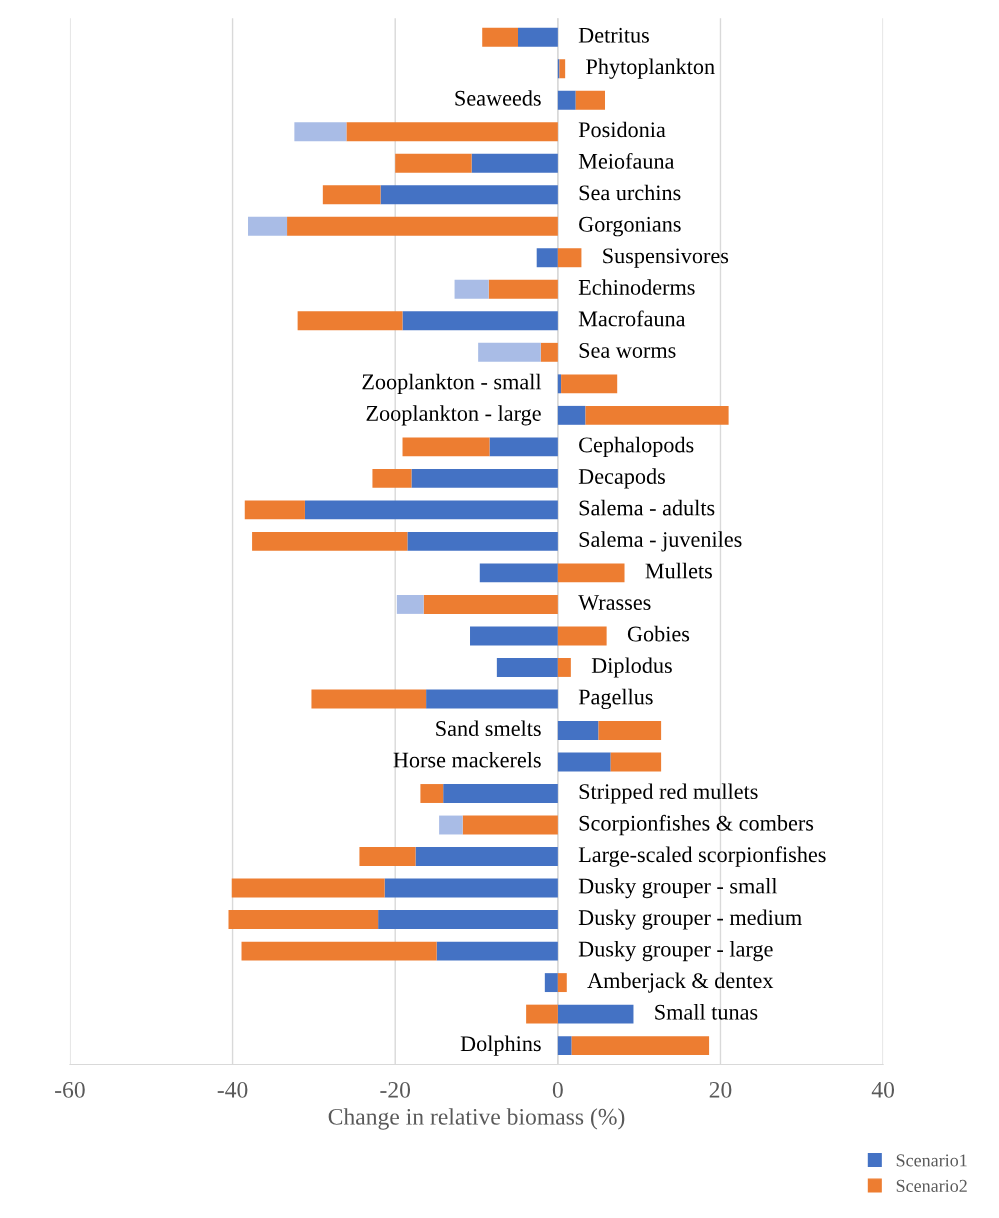 Image resolution: width=999 pixels, height=1218 pixels. Describe the element at coordinates (626, 160) in the screenshot. I see `y-tick-label: Meiofauna` at that location.